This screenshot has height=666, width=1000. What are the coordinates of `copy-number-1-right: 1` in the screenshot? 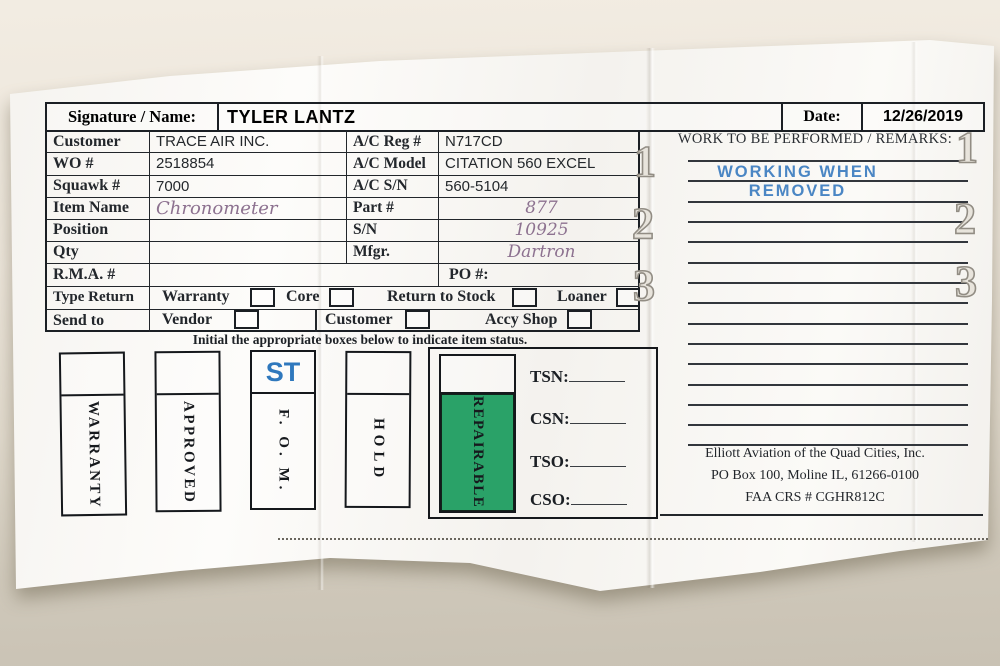 It's located at (967, 147).